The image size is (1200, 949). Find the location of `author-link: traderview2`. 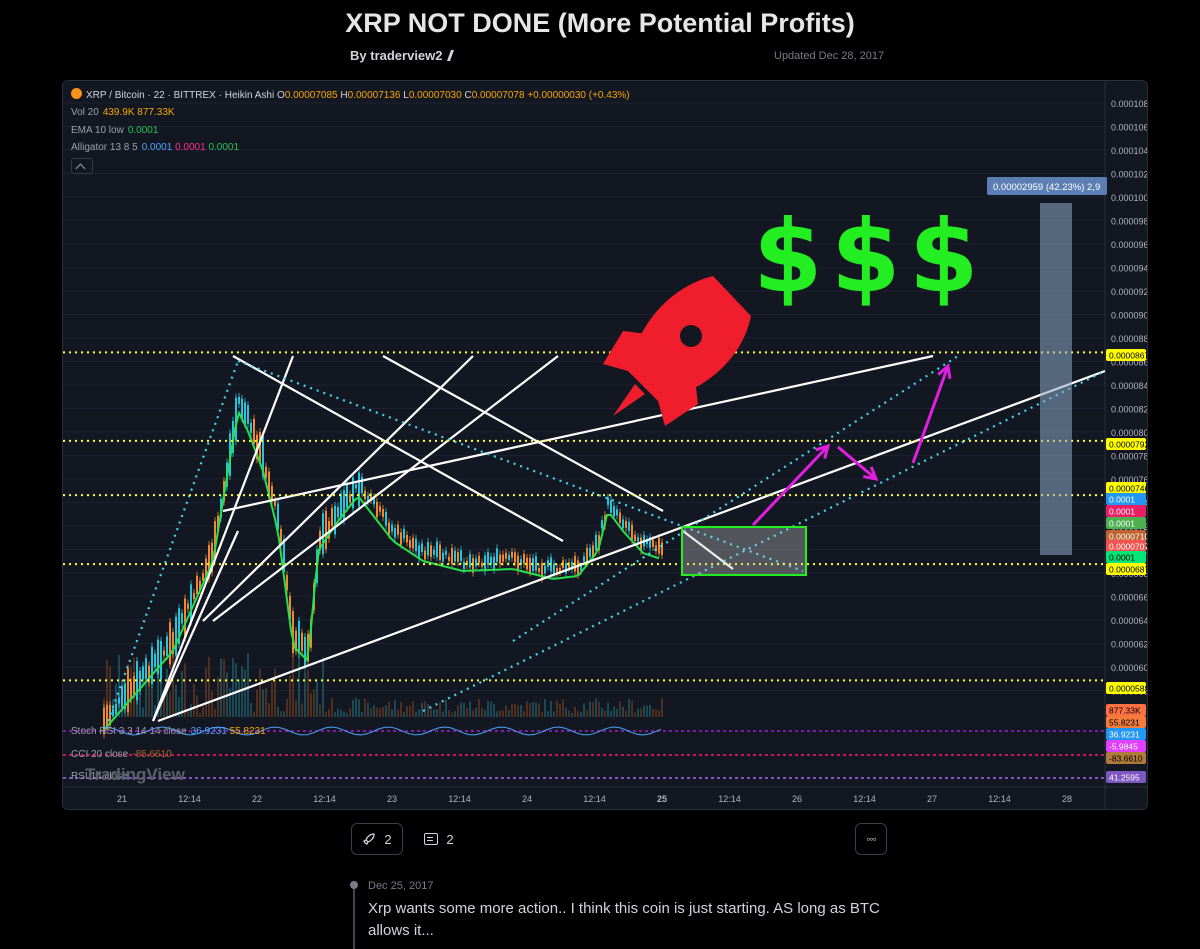

author-link: traderview2 is located at coordinates (406, 55).